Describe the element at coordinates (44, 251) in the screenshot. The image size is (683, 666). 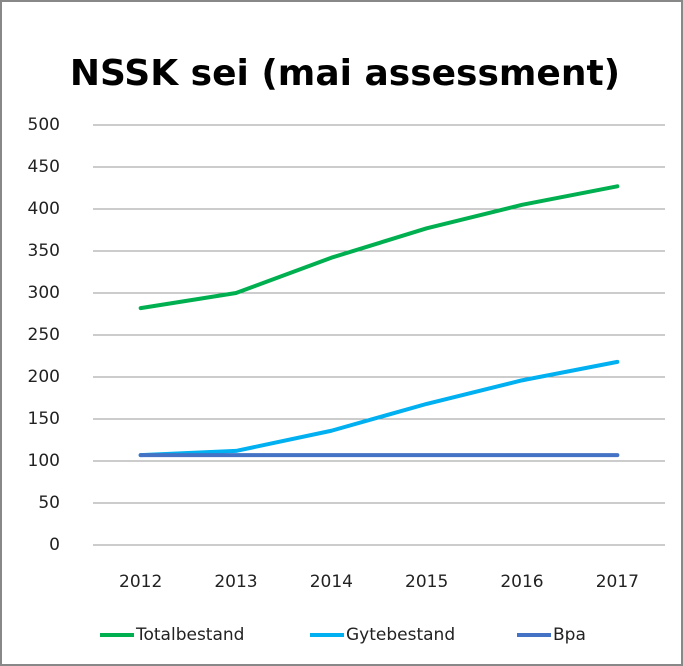
I see `y-tick-label: 350` at that location.